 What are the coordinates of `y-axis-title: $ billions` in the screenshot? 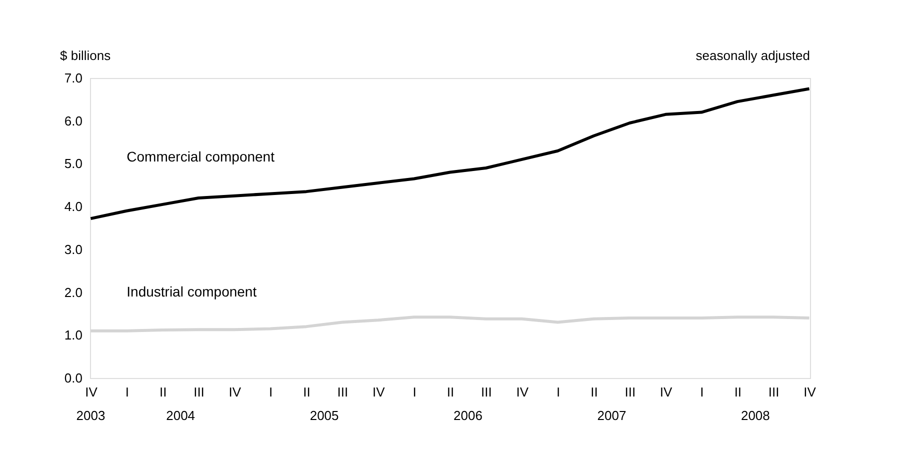 It's located at (86, 55).